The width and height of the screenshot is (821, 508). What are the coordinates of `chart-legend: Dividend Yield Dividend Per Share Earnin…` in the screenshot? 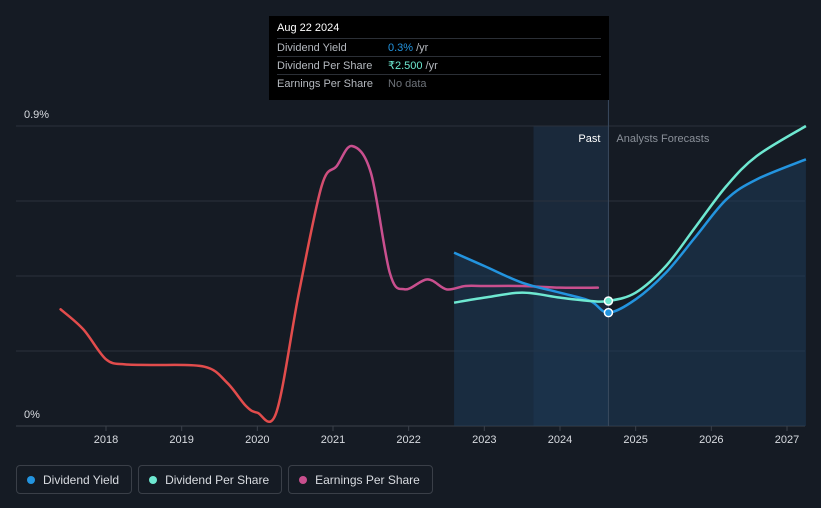 It's located at (224, 479).